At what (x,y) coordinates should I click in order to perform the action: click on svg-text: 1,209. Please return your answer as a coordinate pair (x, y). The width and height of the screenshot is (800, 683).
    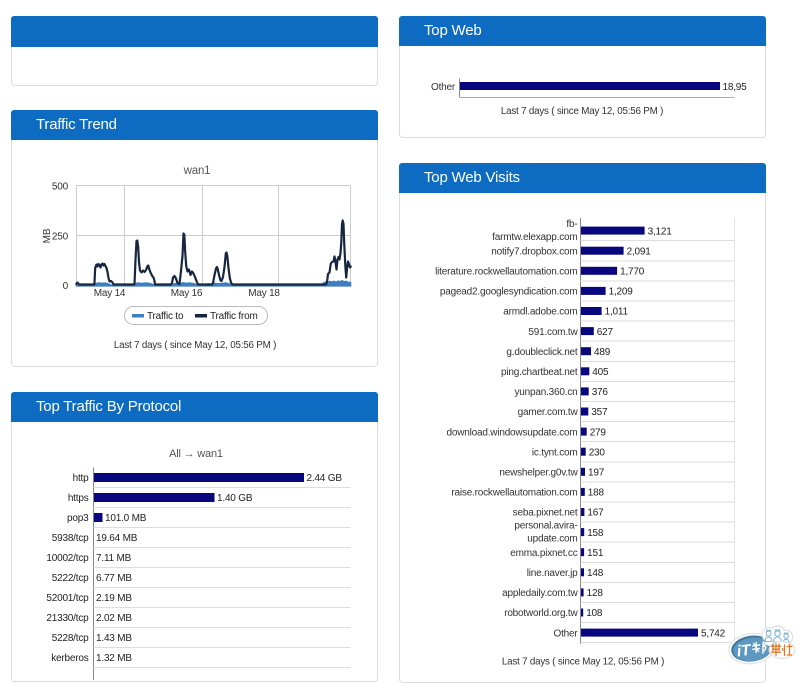
    Looking at the image, I should click on (621, 292).